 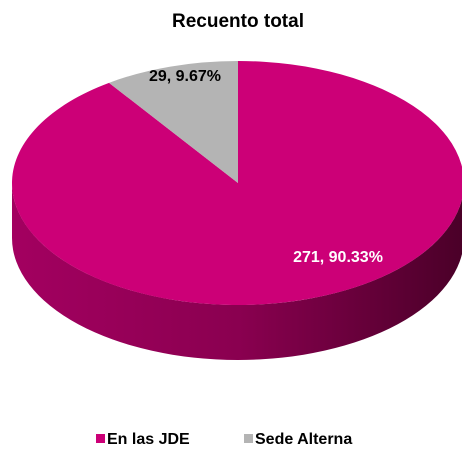 I want to click on data-label: 29, 9.67%, so click(x=185, y=76).